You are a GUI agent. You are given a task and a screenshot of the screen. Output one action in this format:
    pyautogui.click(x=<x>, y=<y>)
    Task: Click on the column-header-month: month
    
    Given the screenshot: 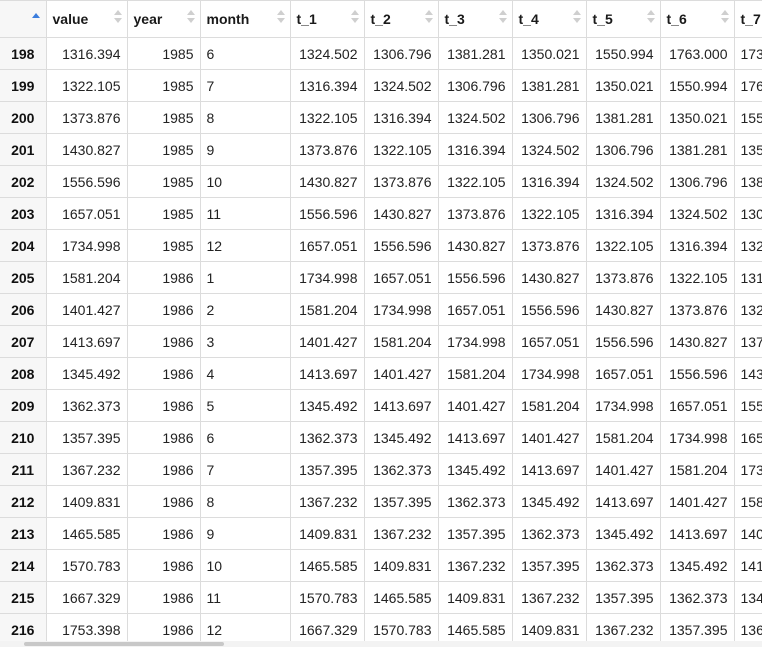 What is the action you would take?
    pyautogui.click(x=245, y=19)
    